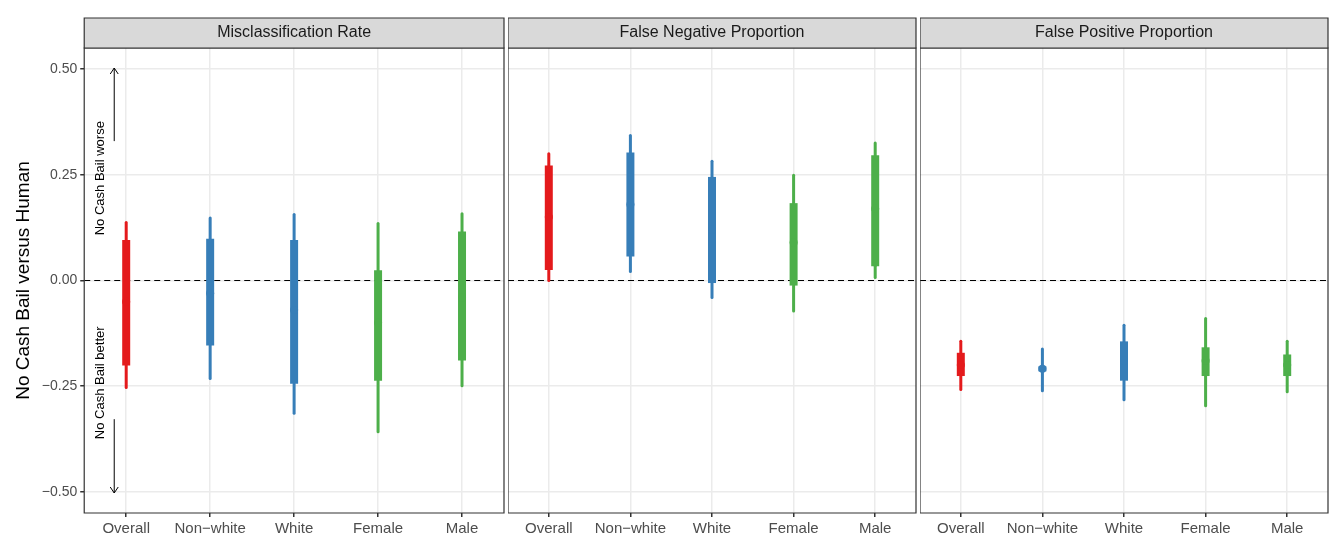  Describe the element at coordinates (99, 178) in the screenshot. I see `annotation: No Cash Bail worse` at that location.